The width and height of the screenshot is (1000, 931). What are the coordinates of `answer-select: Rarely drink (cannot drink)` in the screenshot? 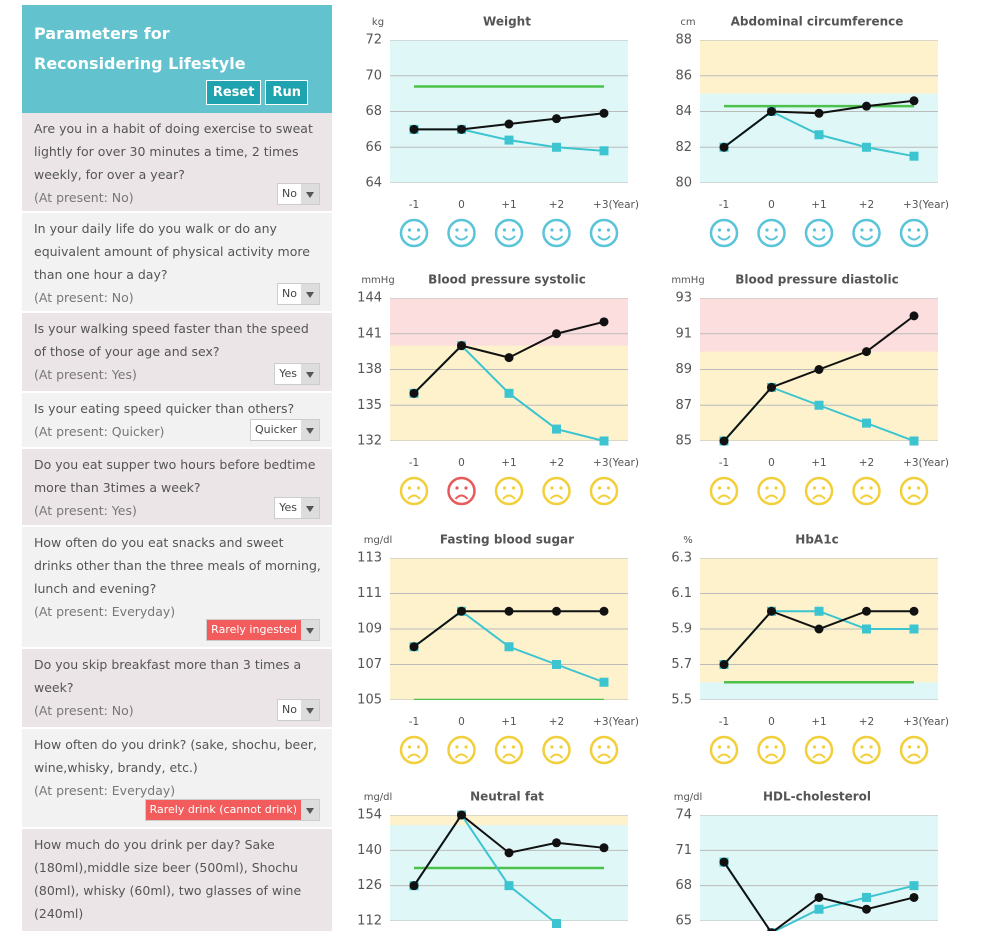 It's located at (232, 810).